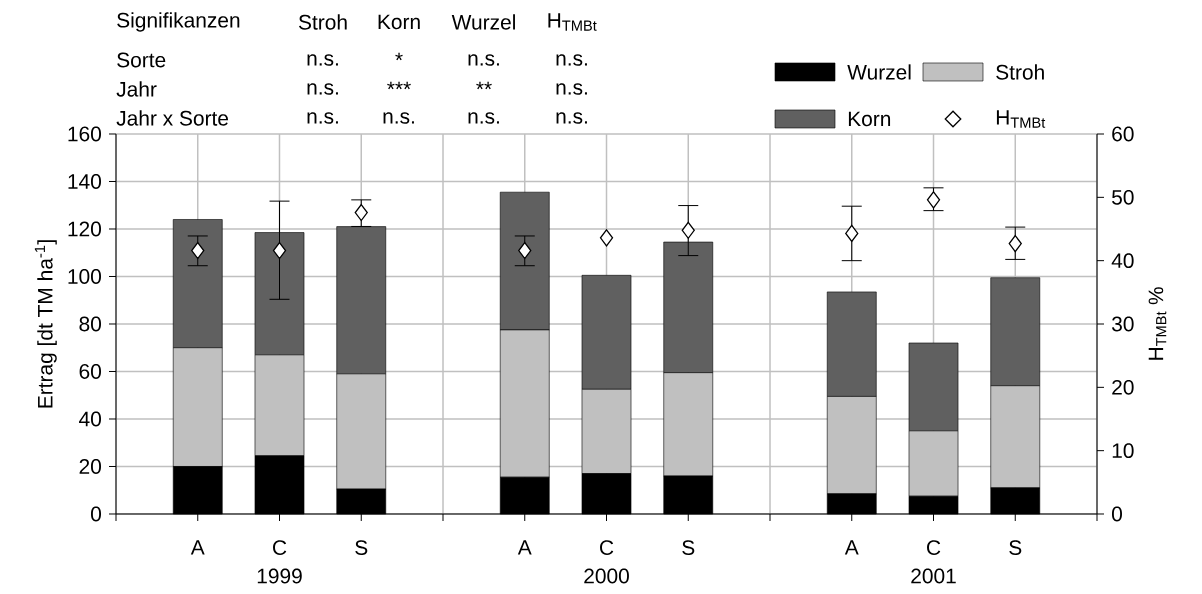 The image size is (1202, 594). Describe the element at coordinates (879, 72) in the screenshot. I see `legend-label: Wurzel` at that location.